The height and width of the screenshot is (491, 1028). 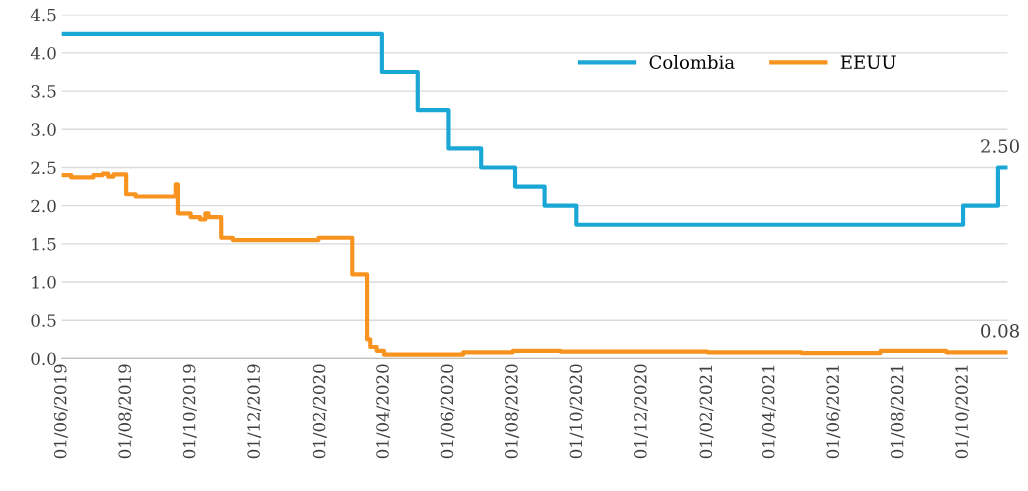 I want to click on y-tick-label: 0.5, so click(x=43, y=320).